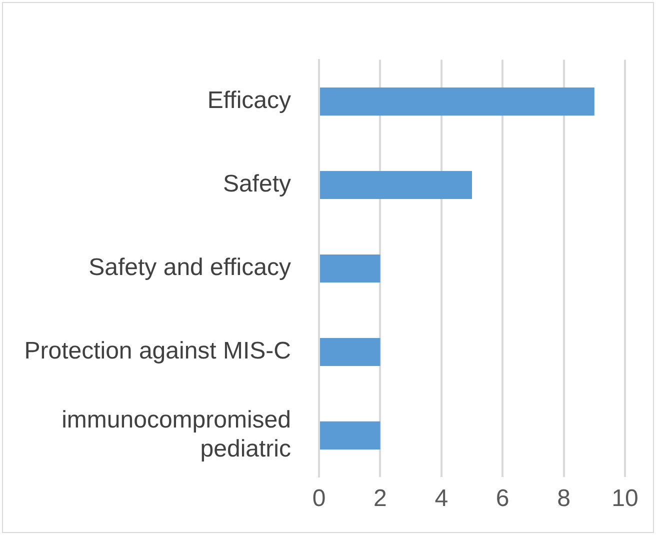 This screenshot has width=656, height=535. I want to click on y-tick-label: Efficacy, so click(249, 100).